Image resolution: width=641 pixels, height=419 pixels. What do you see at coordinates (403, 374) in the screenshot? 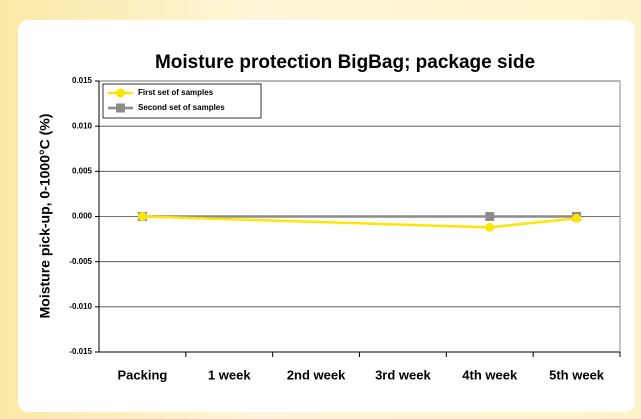
I see `x-tick-label: 3rd week` at bounding box center [403, 374].